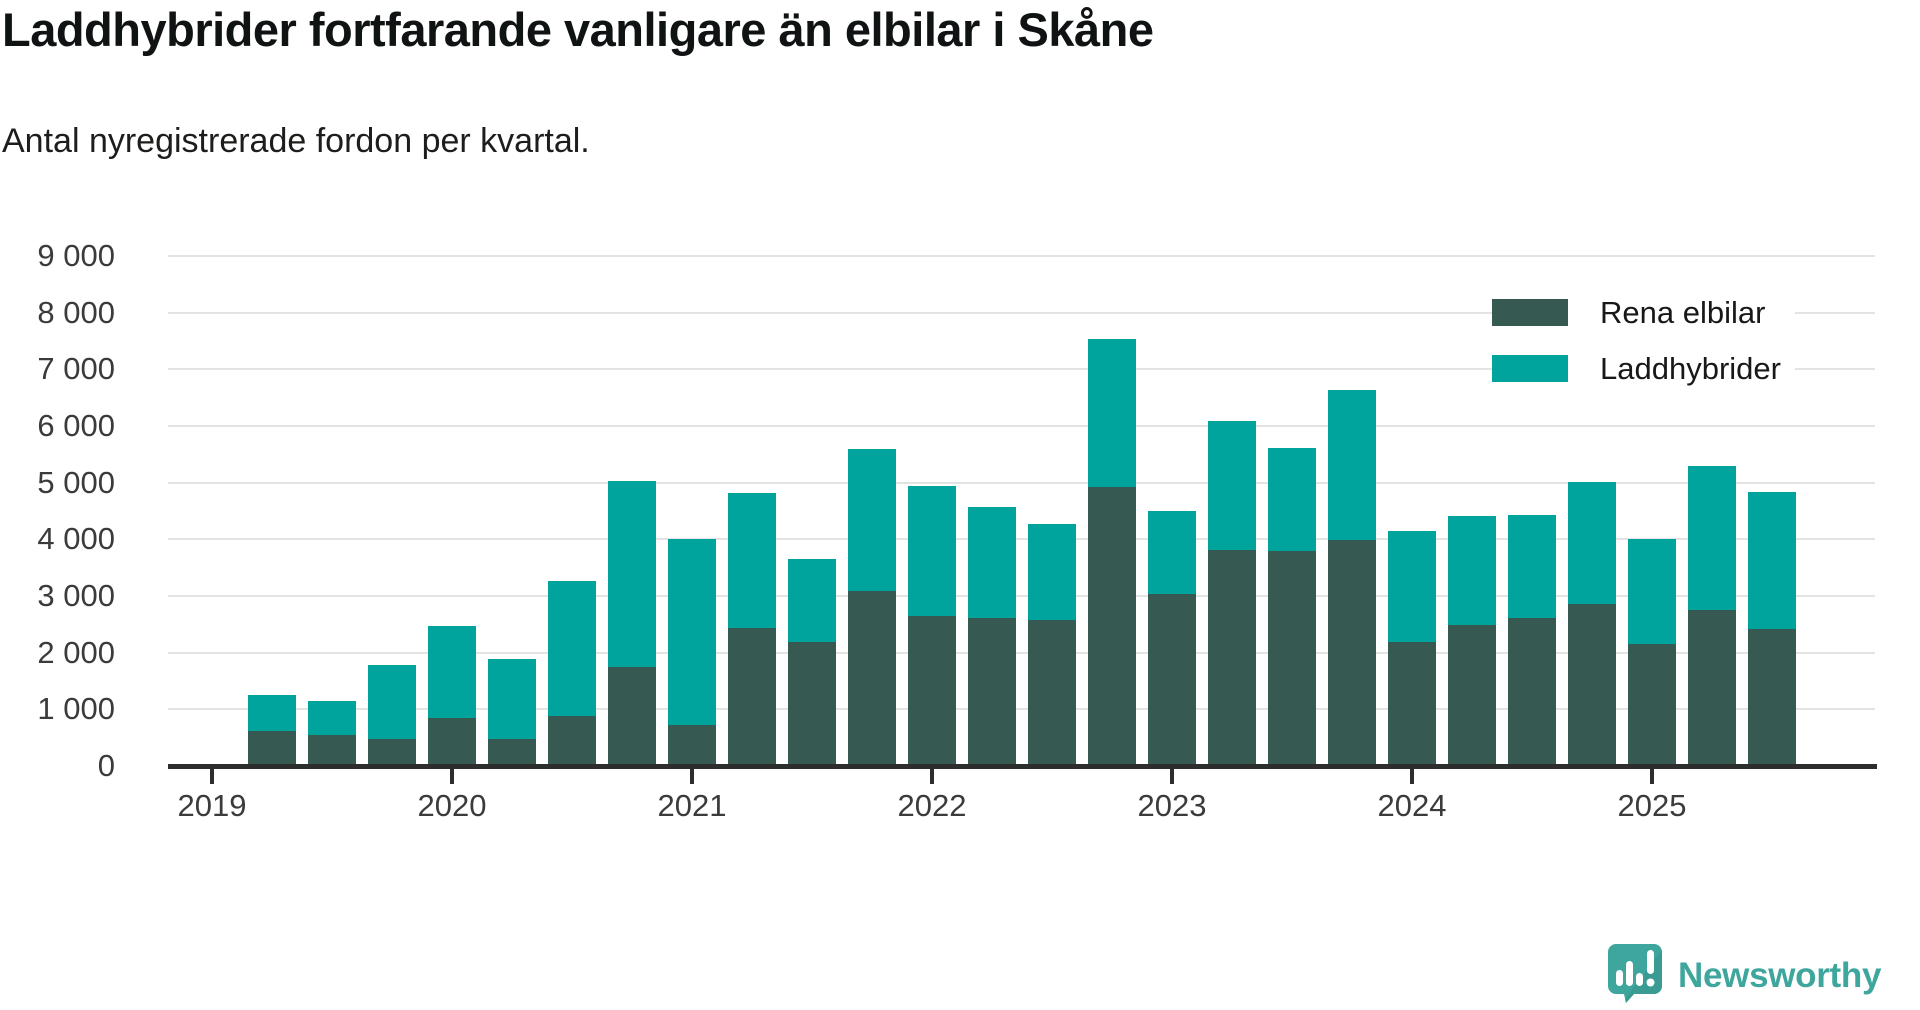  I want to click on x-tick-2021, so click(692, 776).